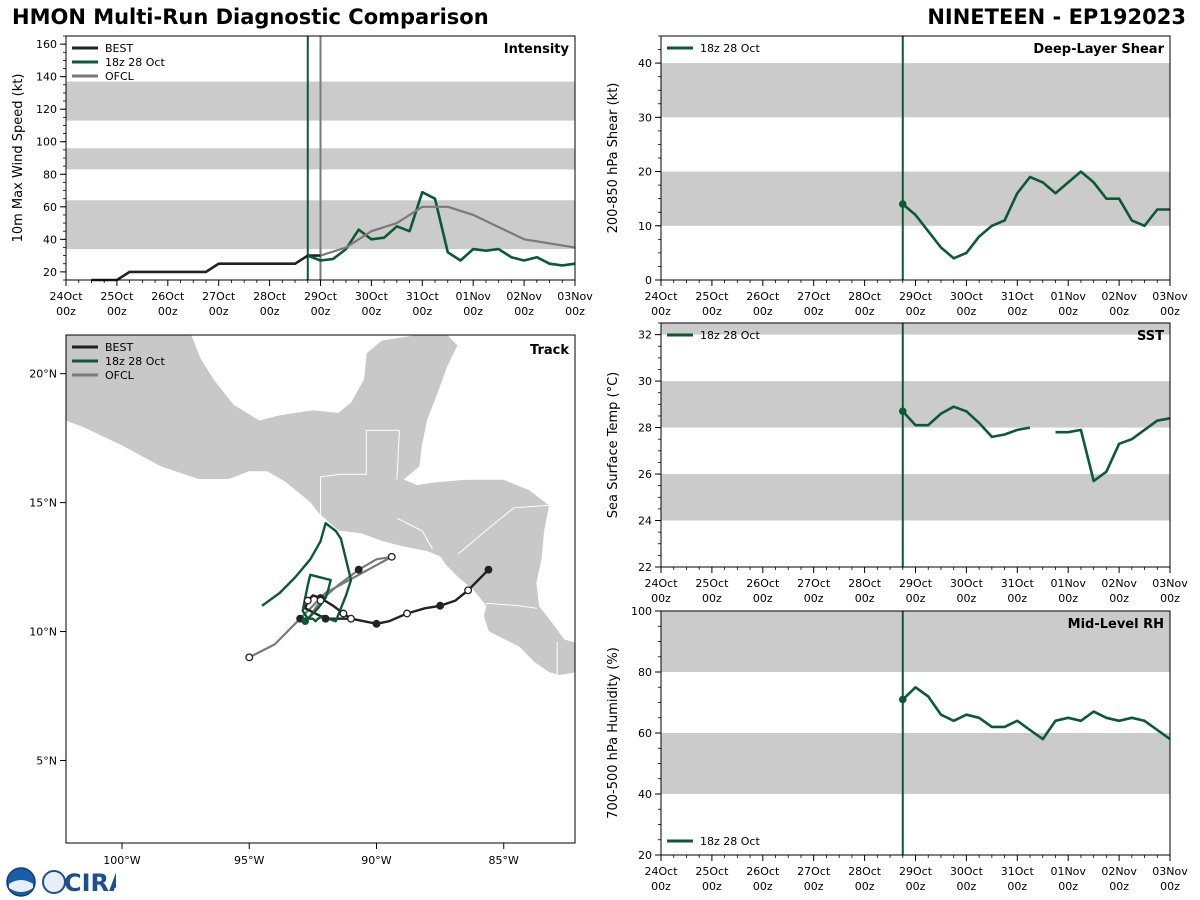  What do you see at coordinates (902, 411) in the screenshot?
I see `sst-series-start-point` at bounding box center [902, 411].